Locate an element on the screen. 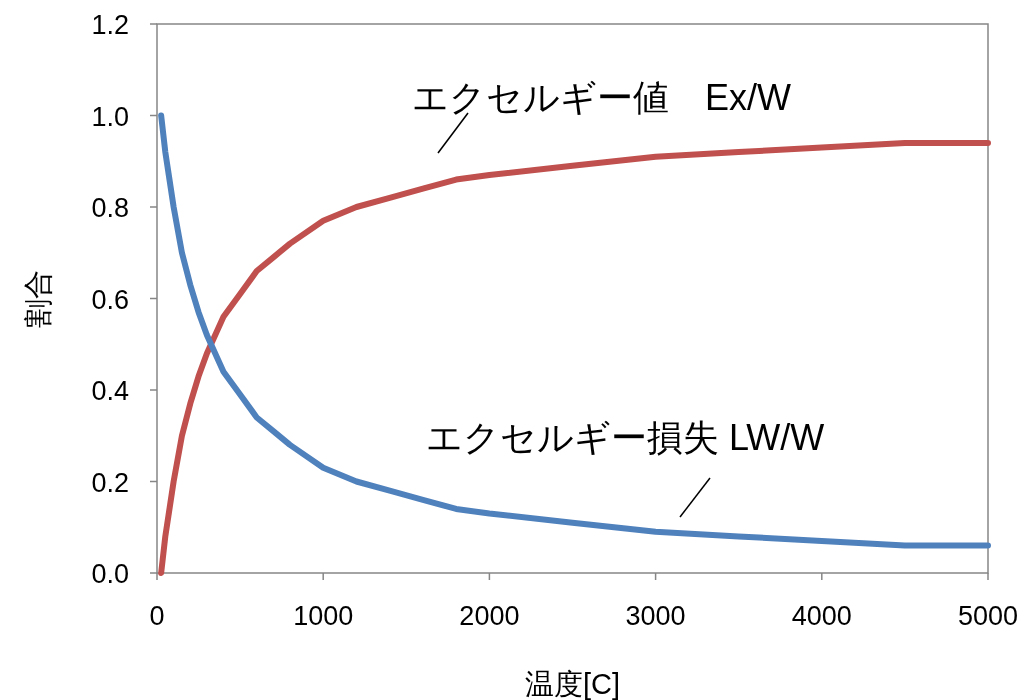 This screenshot has width=1031, height=700. y-tick-label: 0.8 is located at coordinates (110, 208).